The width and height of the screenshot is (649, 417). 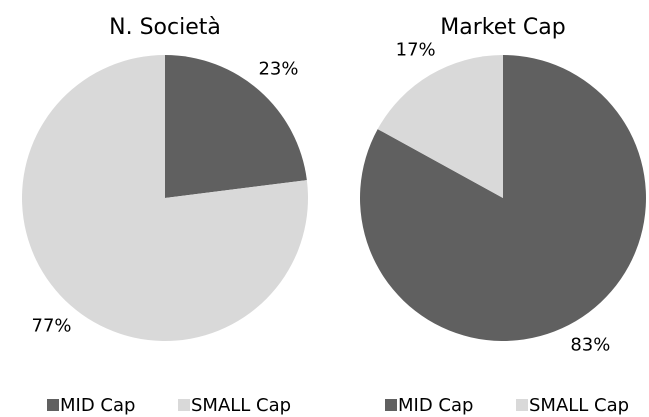 I want to click on chart-title: Market Cap, so click(x=502, y=27).